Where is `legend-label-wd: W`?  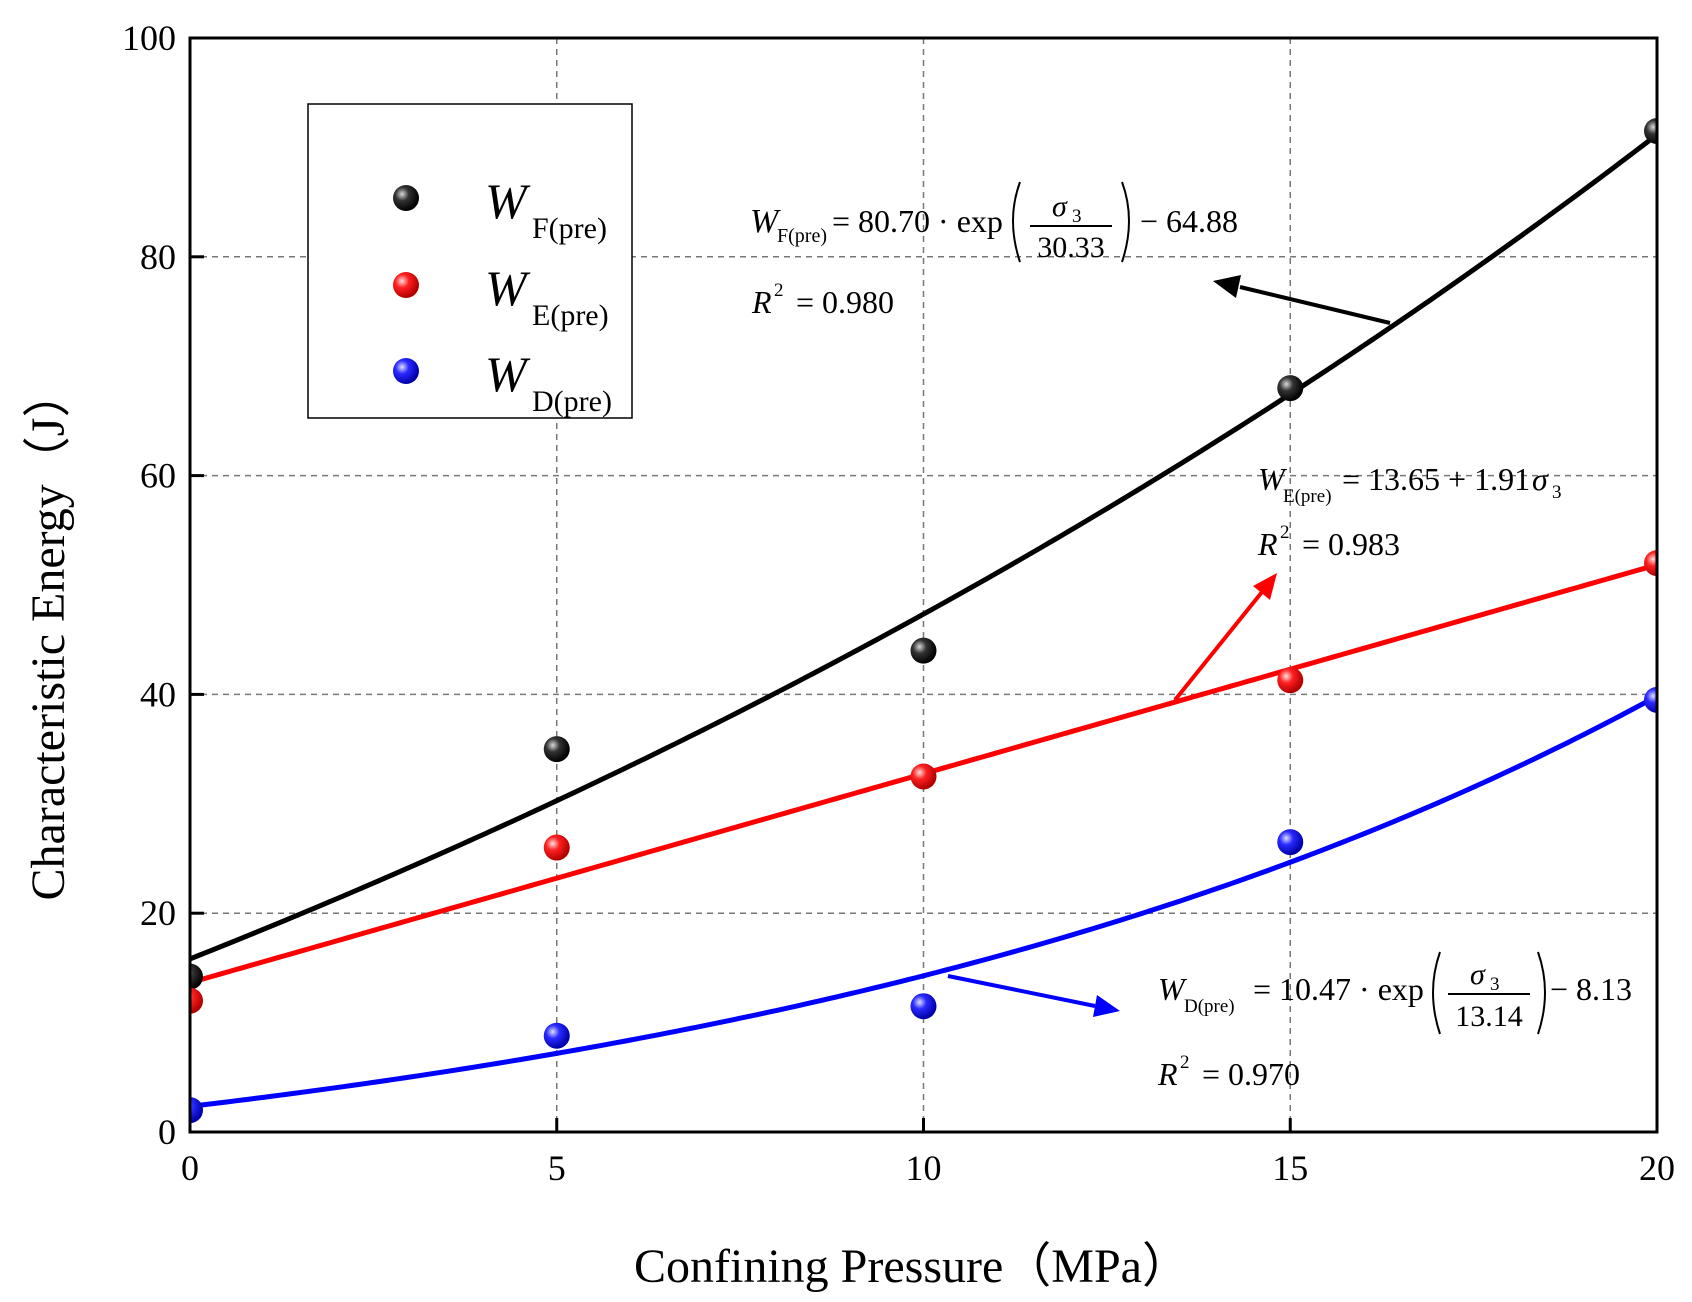
legend-label-wd: W is located at coordinates (508, 374).